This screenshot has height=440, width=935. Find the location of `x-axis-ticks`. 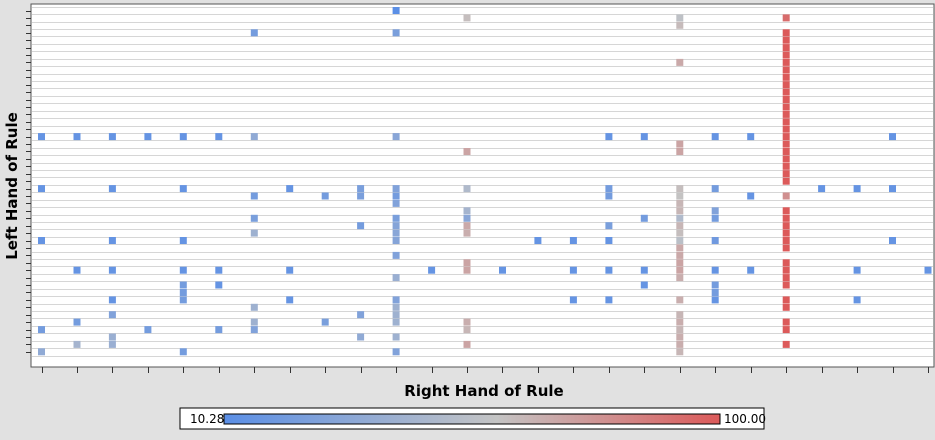

x-axis-ticks is located at coordinates (485, 370).